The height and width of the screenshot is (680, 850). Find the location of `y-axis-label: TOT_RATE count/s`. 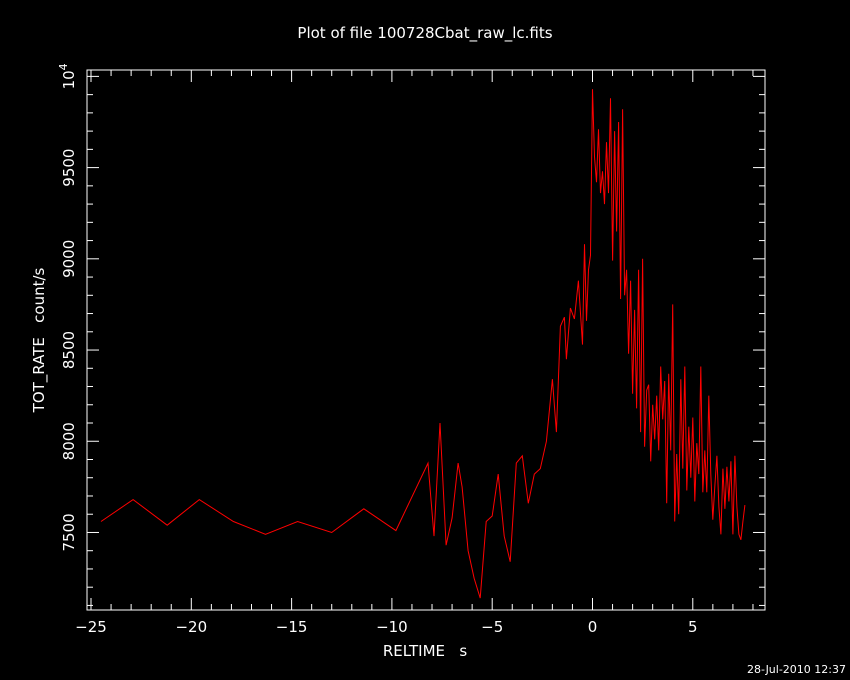

y-axis-label: TOT_RATE count/s is located at coordinates (39, 340).